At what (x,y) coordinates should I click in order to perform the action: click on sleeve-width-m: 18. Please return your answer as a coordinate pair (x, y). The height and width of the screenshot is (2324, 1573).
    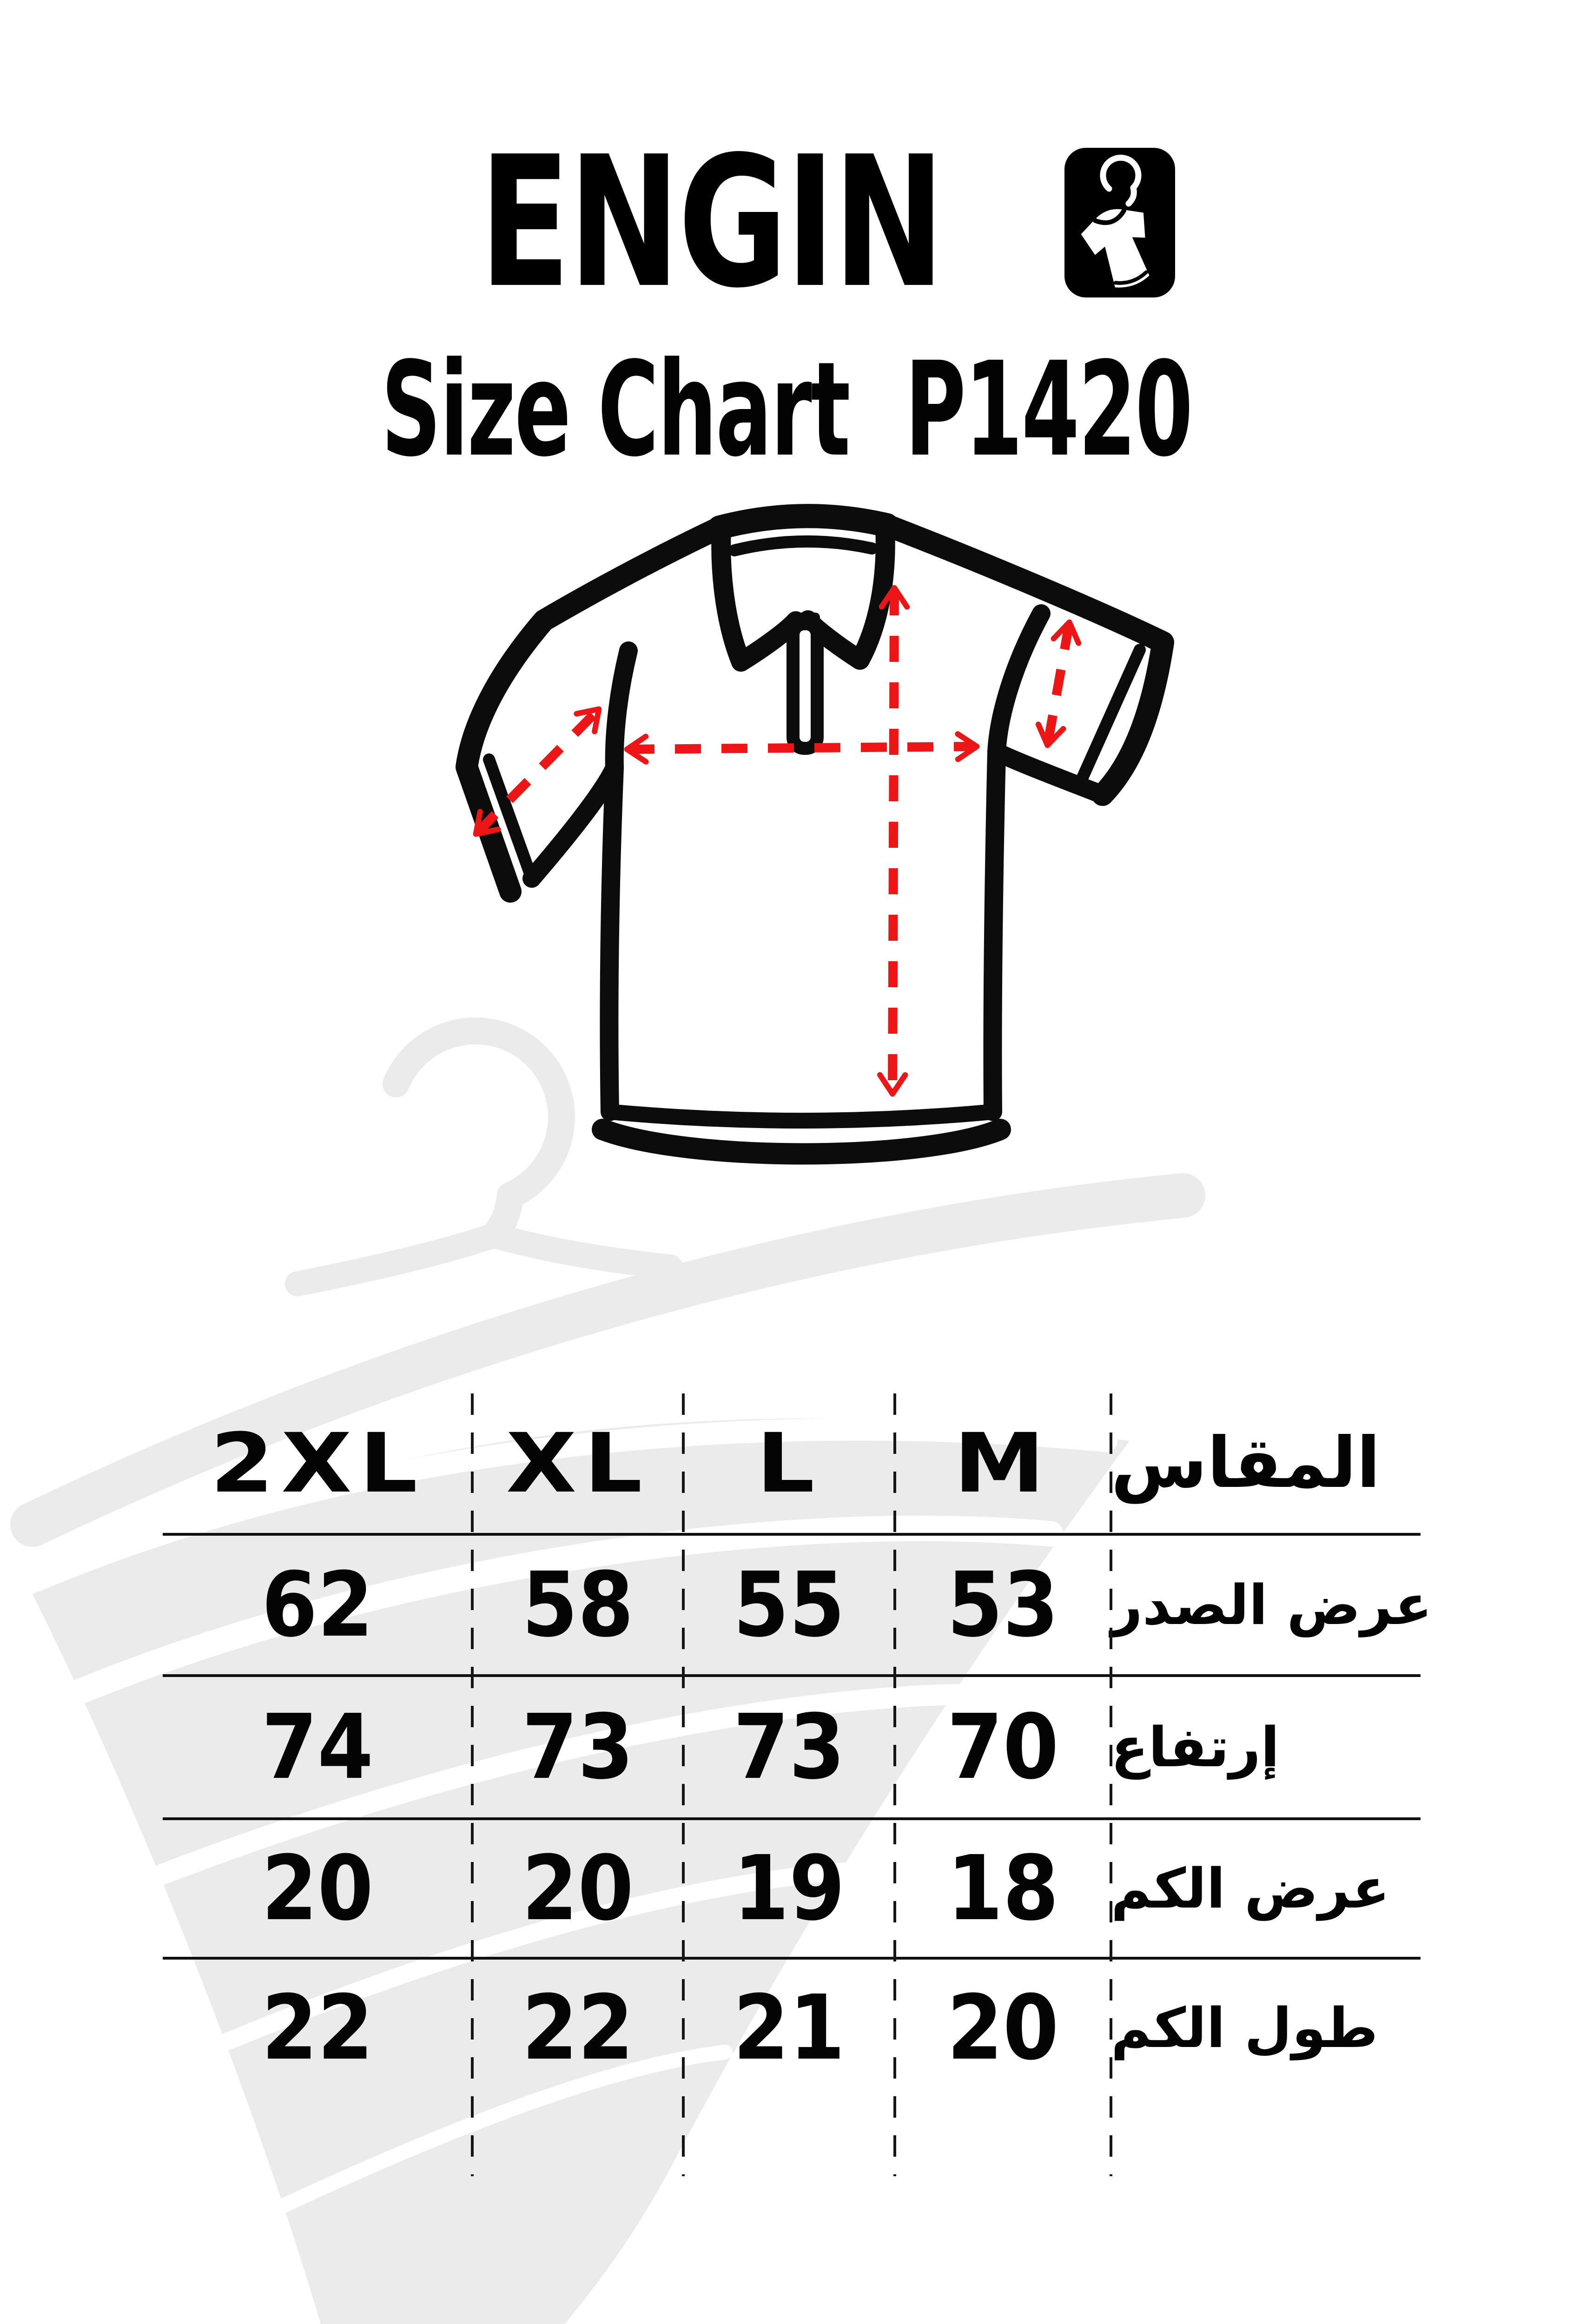
    Looking at the image, I should click on (1003, 1888).